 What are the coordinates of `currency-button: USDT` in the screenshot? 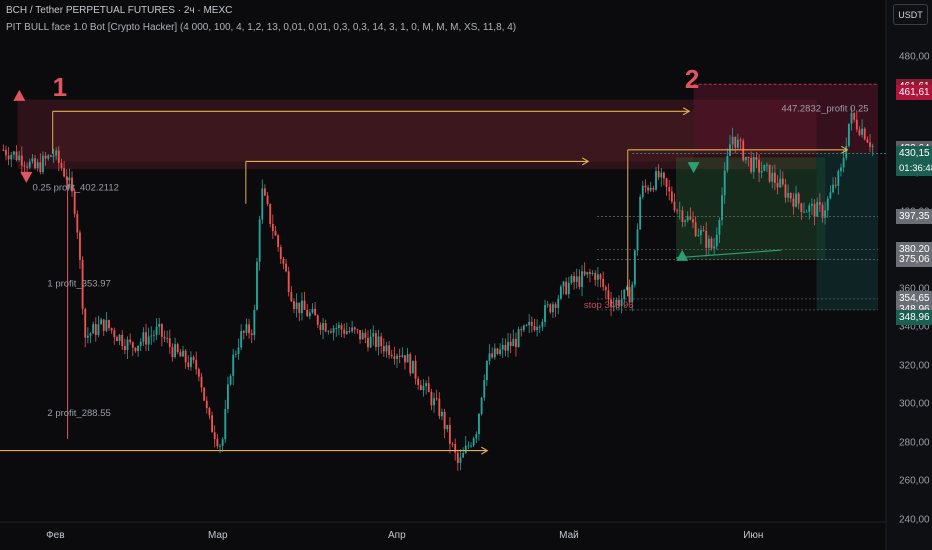 It's located at (910, 14).